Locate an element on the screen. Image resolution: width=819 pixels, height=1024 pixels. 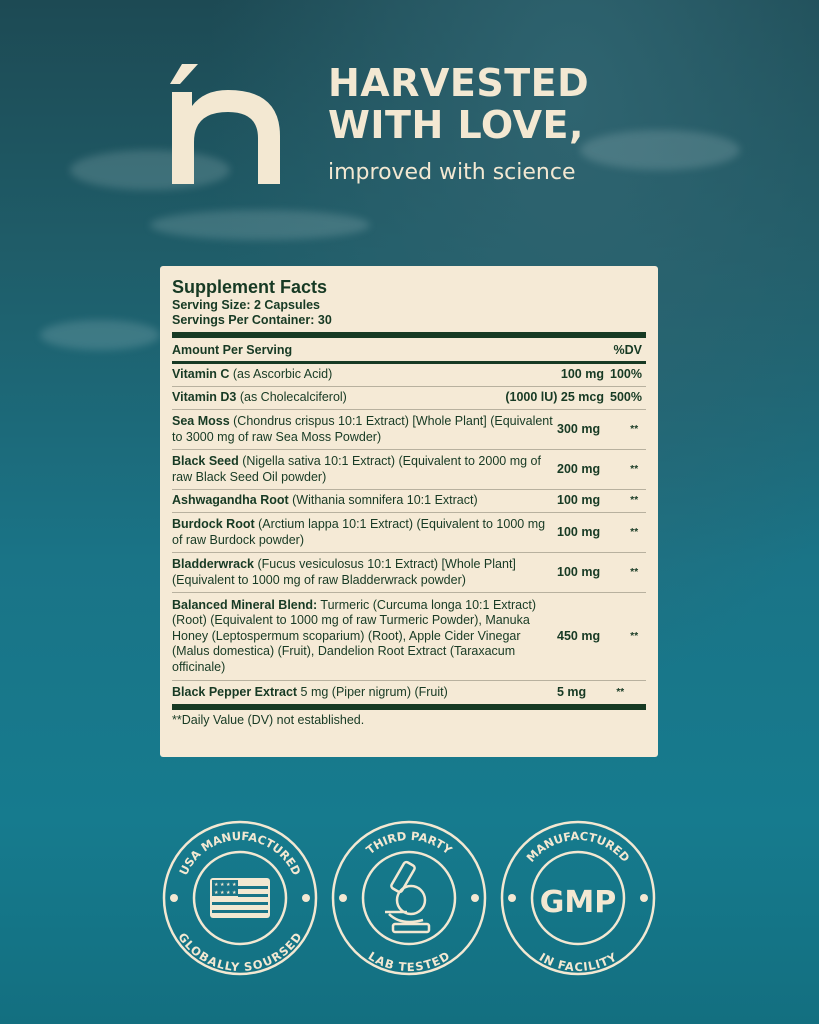
badge-bottom-text: IN FACILITY is located at coordinates (578, 961).